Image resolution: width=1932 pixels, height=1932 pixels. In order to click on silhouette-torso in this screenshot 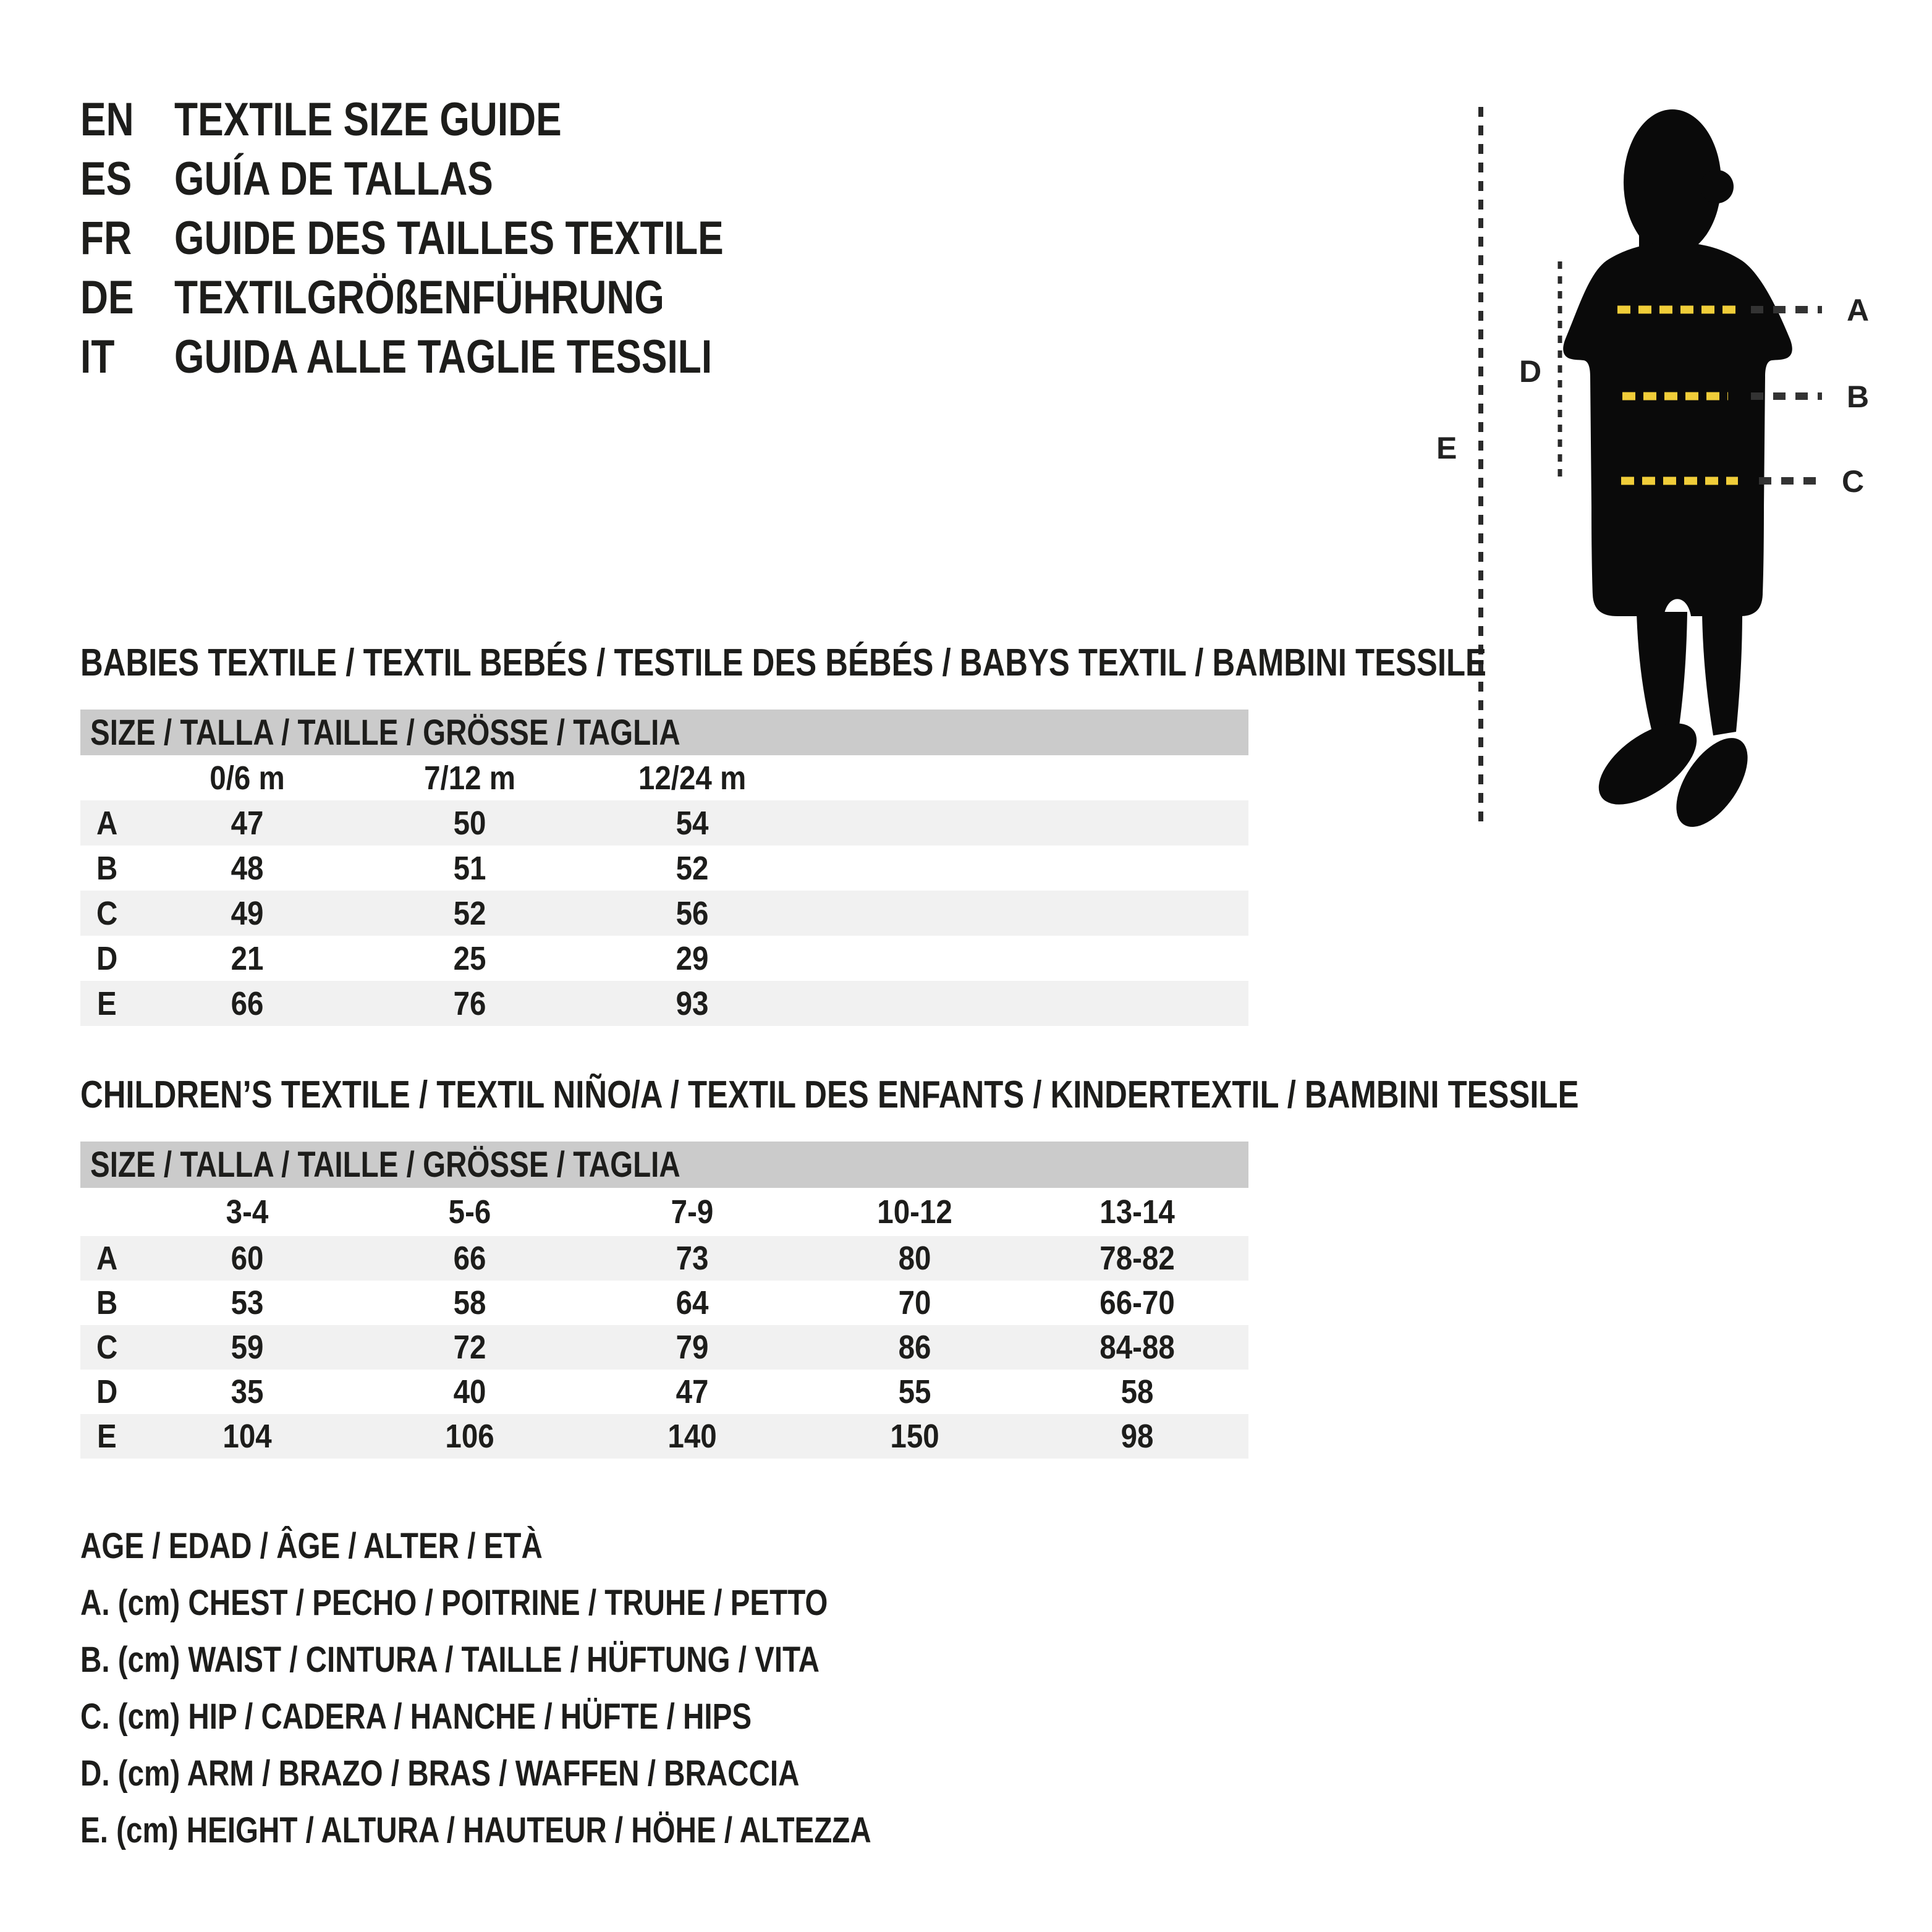, I will do `click(1677, 429)`.